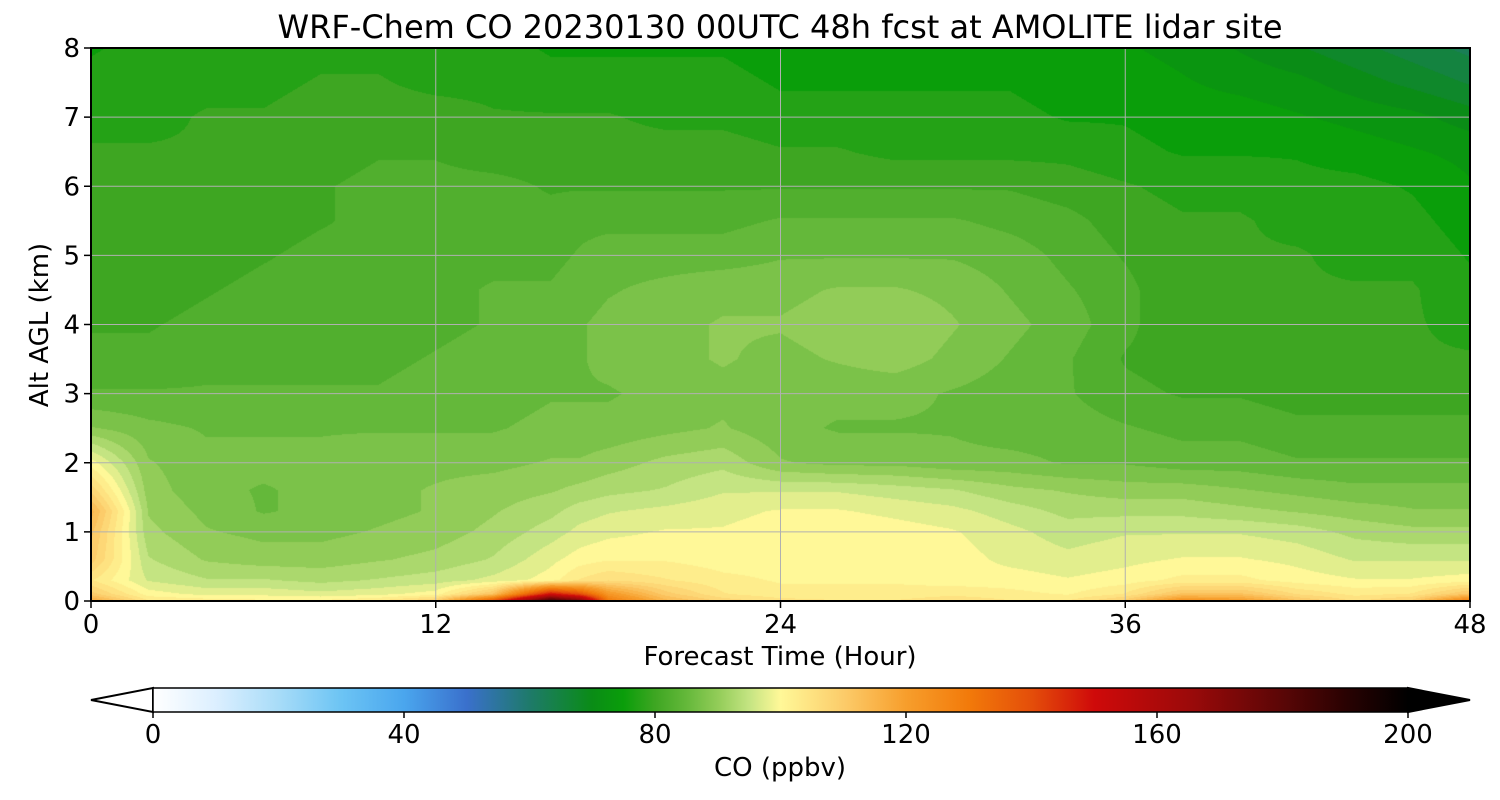 This screenshot has height=800, width=1500. I want to click on y-tick-label: 2, so click(71, 464).